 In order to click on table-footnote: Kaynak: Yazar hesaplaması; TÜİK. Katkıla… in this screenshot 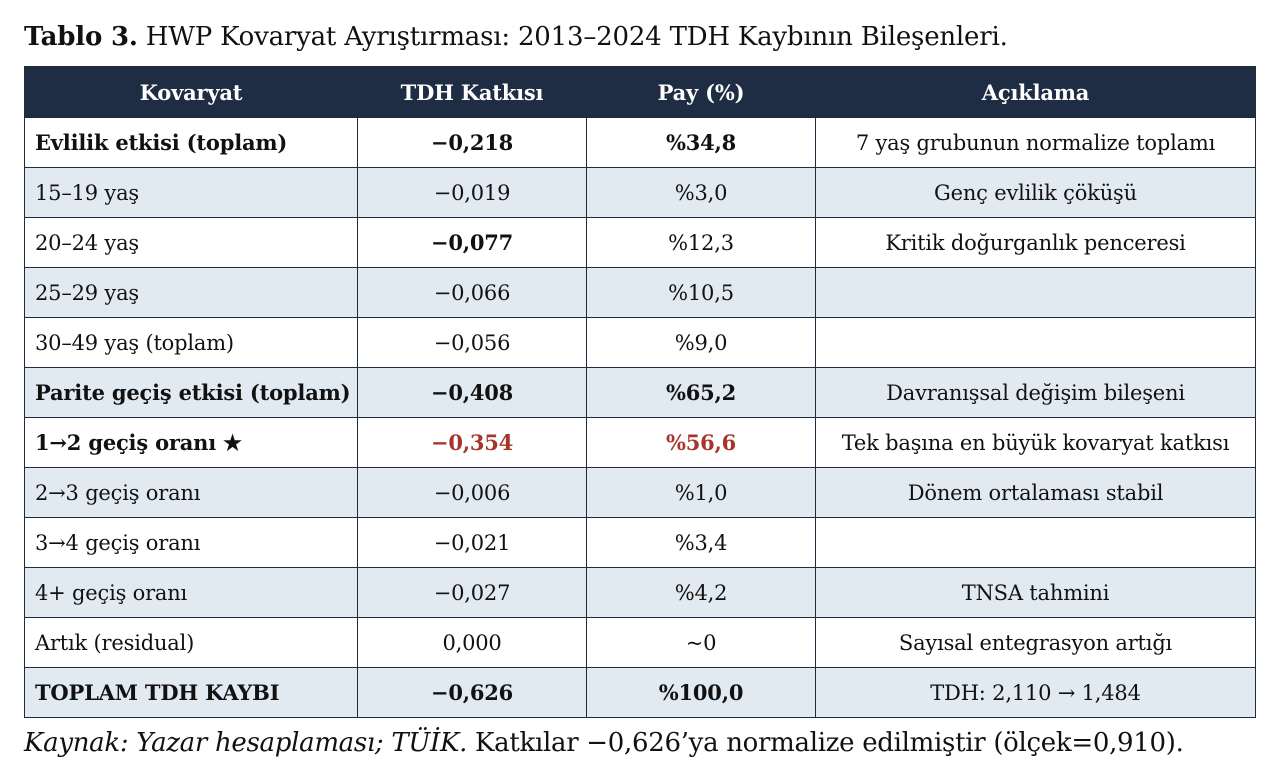, I will do `click(604, 743)`.